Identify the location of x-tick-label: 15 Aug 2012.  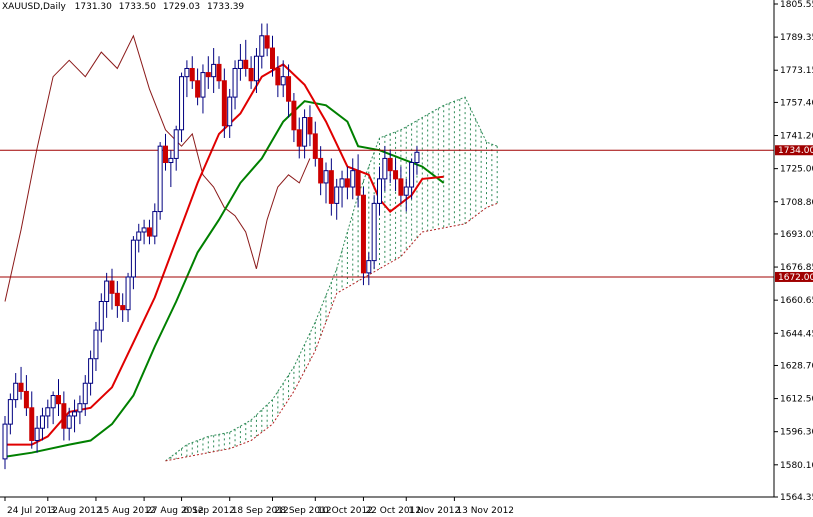
(127, 511).